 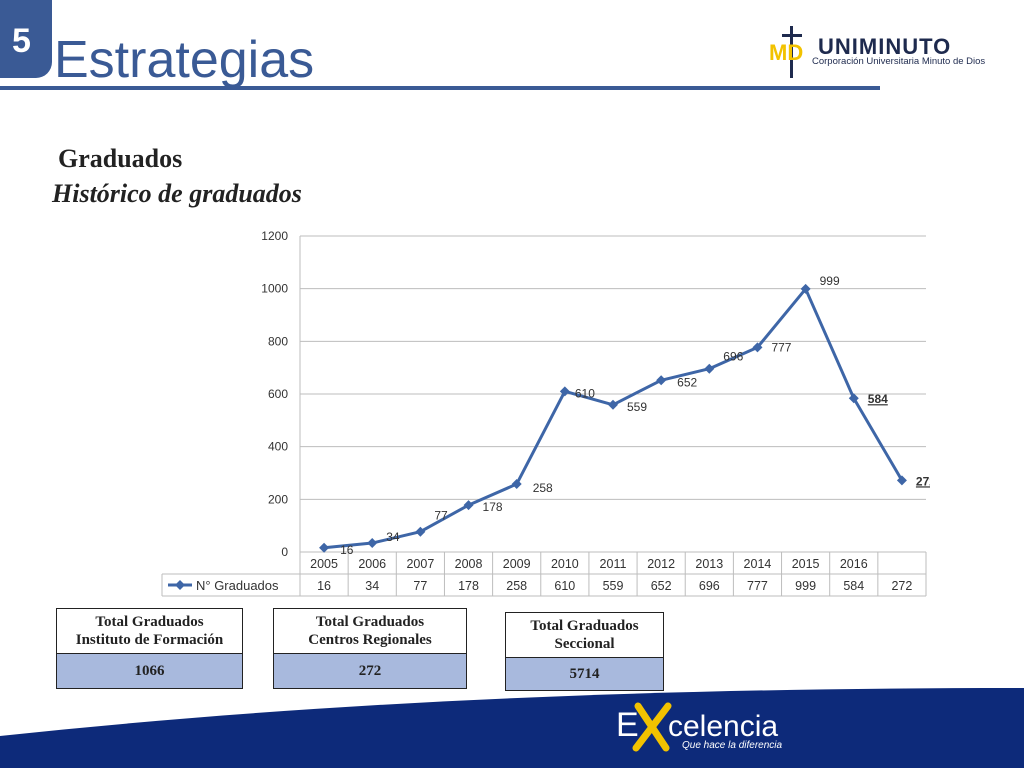 I want to click on data-label: 584, so click(x=878, y=399).